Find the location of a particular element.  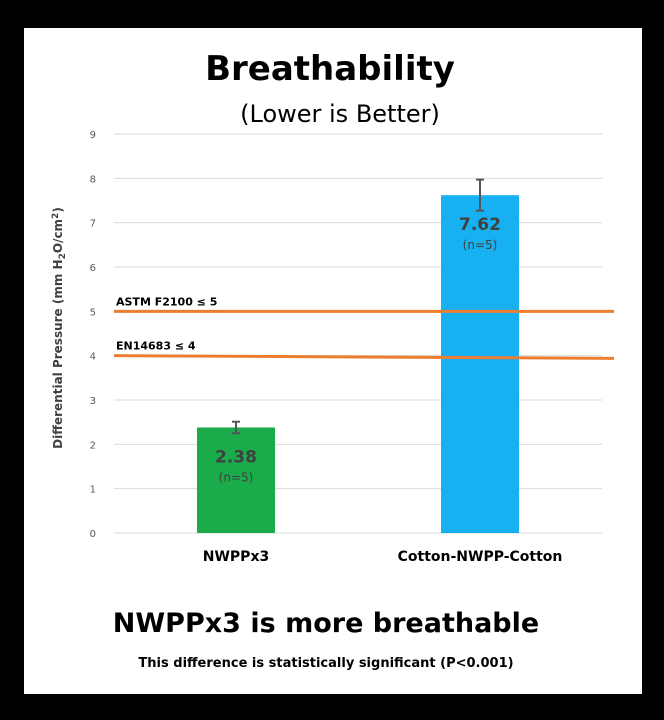

y-tick-5: 5 is located at coordinates (93, 312).